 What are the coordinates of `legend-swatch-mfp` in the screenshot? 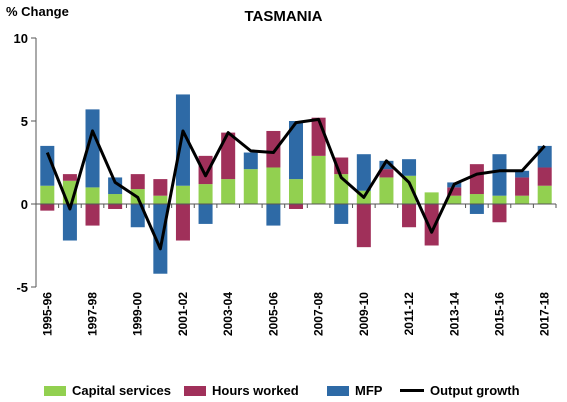 It's located at (338, 390).